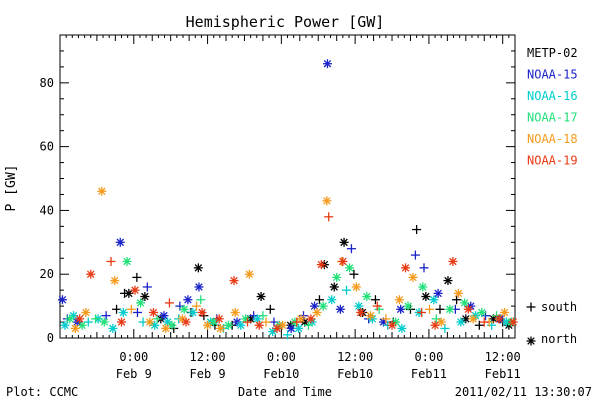 This screenshot has height=400, width=600. What do you see at coordinates (552, 96) in the screenshot?
I see `legend-item: NOAA-16` at bounding box center [552, 96].